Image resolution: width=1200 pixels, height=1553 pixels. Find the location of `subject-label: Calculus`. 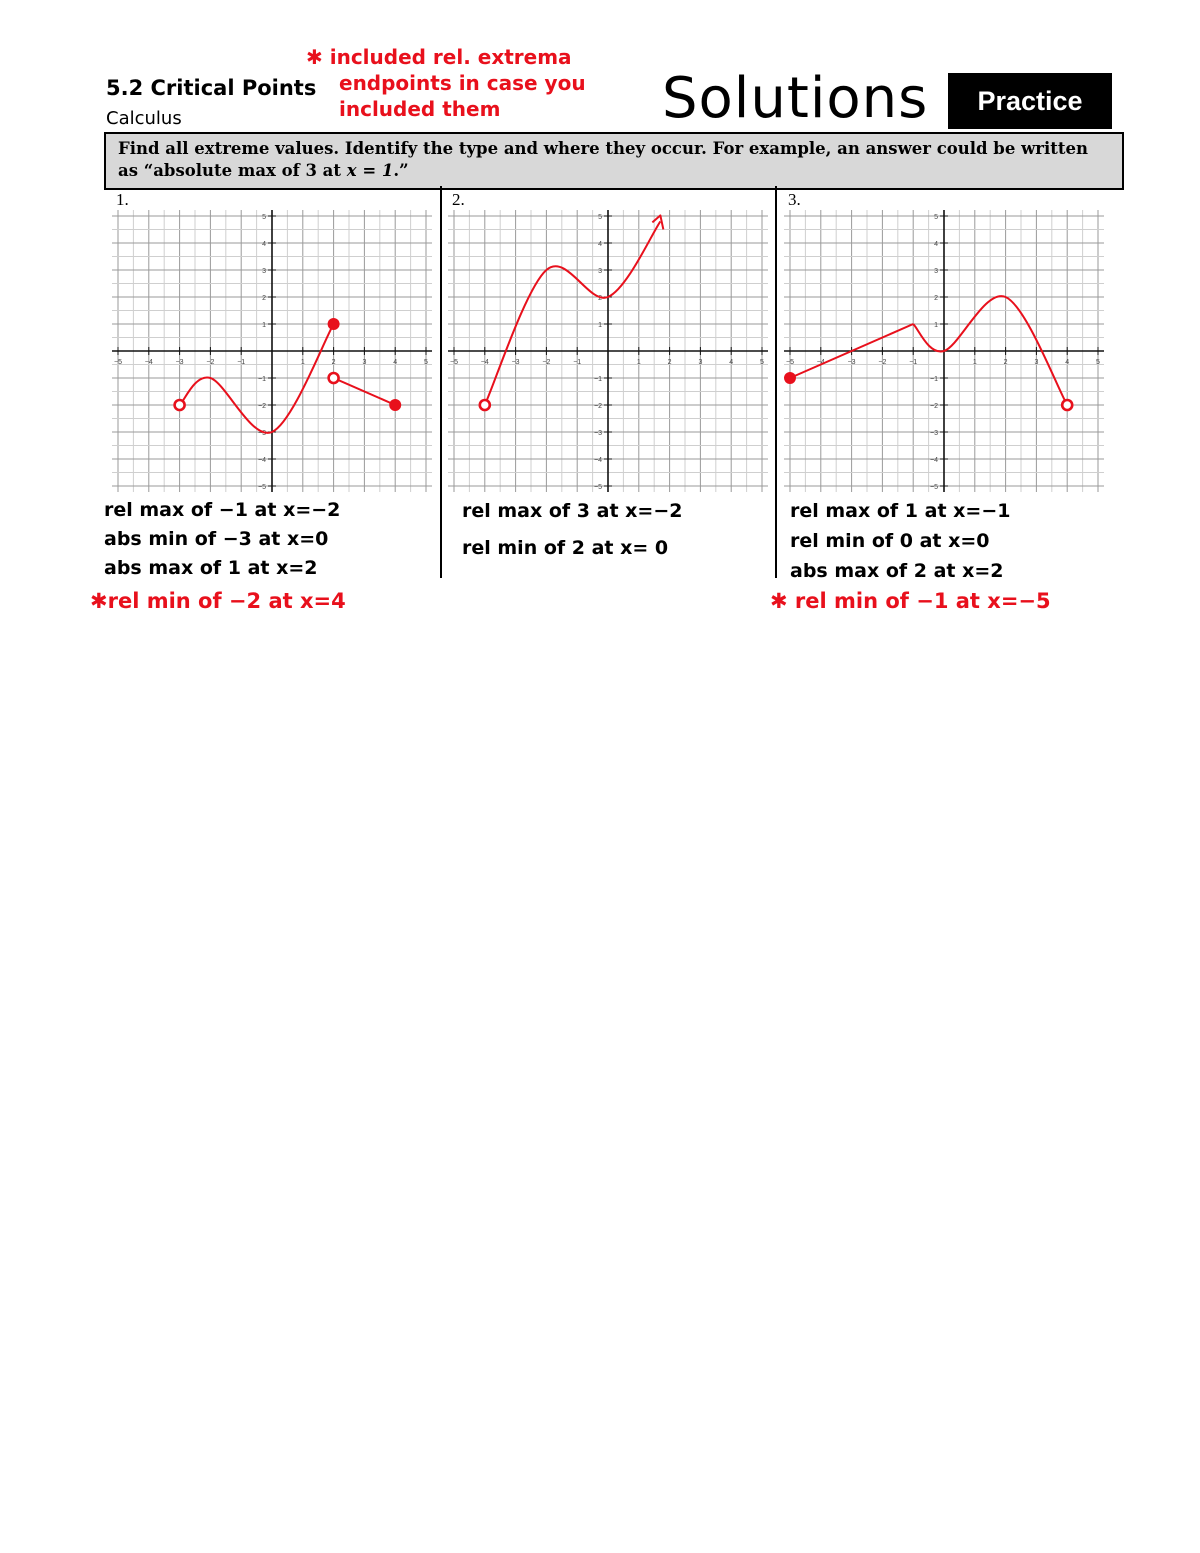

subject-label: Calculus is located at coordinates (144, 118).